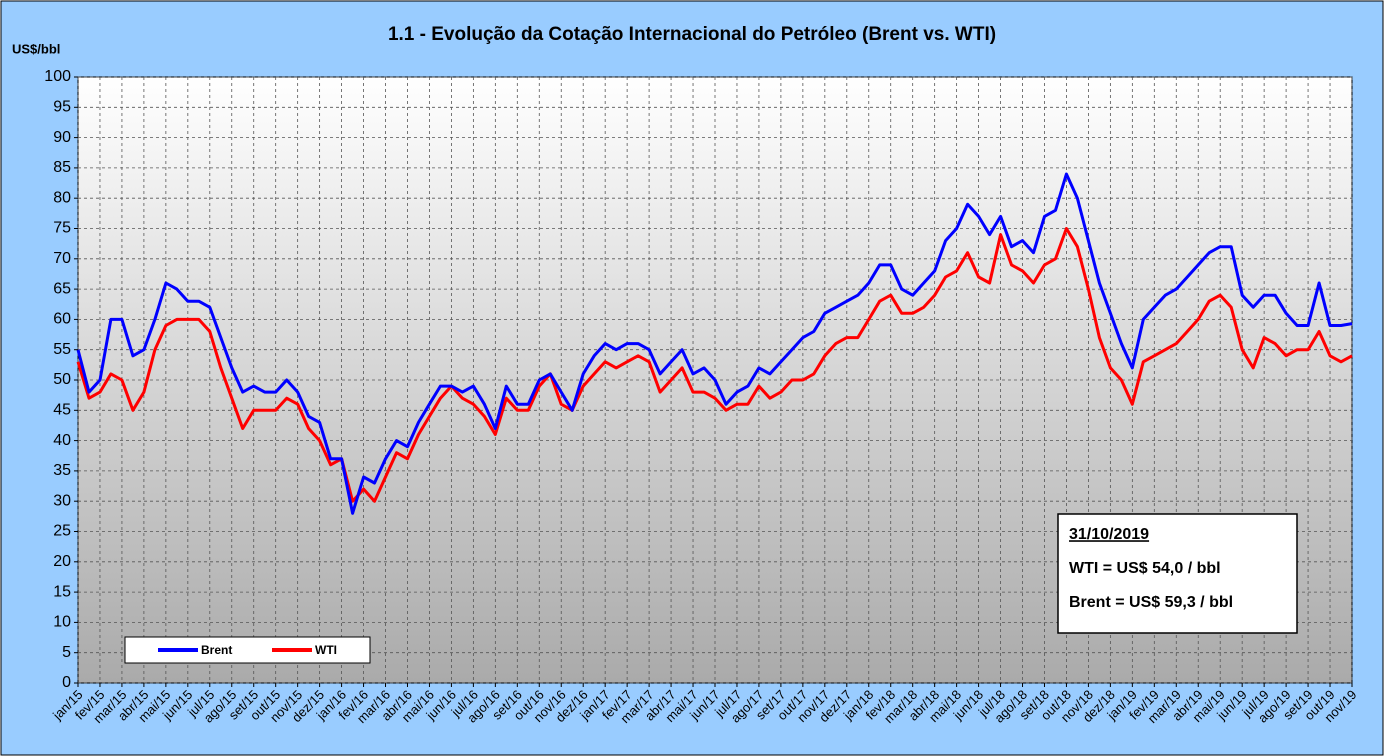 This screenshot has width=1384, height=756. Describe the element at coordinates (62, 561) in the screenshot. I see `y-tick-label: 20` at that location.